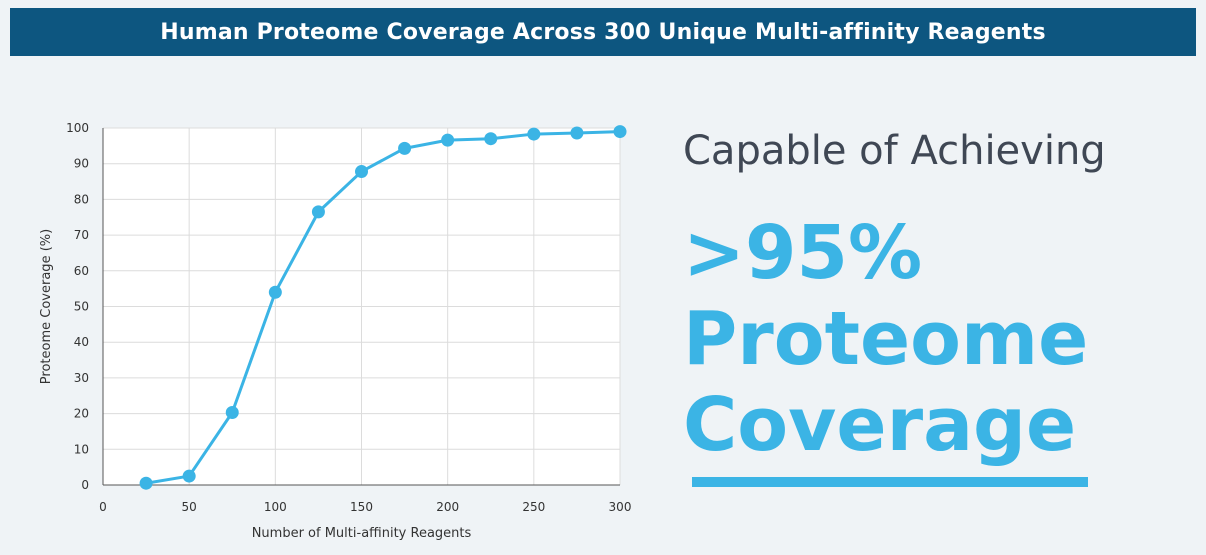  What do you see at coordinates (77, 128) in the screenshot?
I see `y-tick-label: 100` at bounding box center [77, 128].